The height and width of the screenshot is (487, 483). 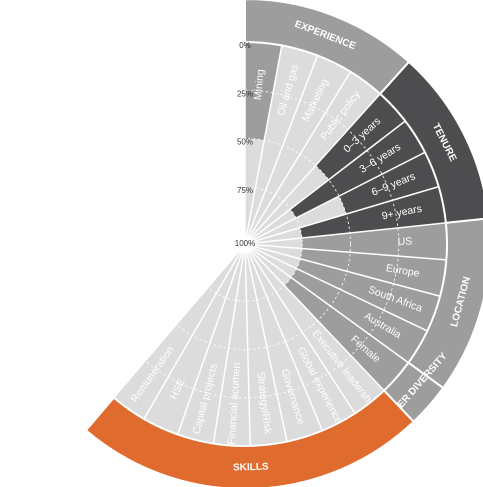 I want to click on track-public-policy, so click(x=315, y=154).